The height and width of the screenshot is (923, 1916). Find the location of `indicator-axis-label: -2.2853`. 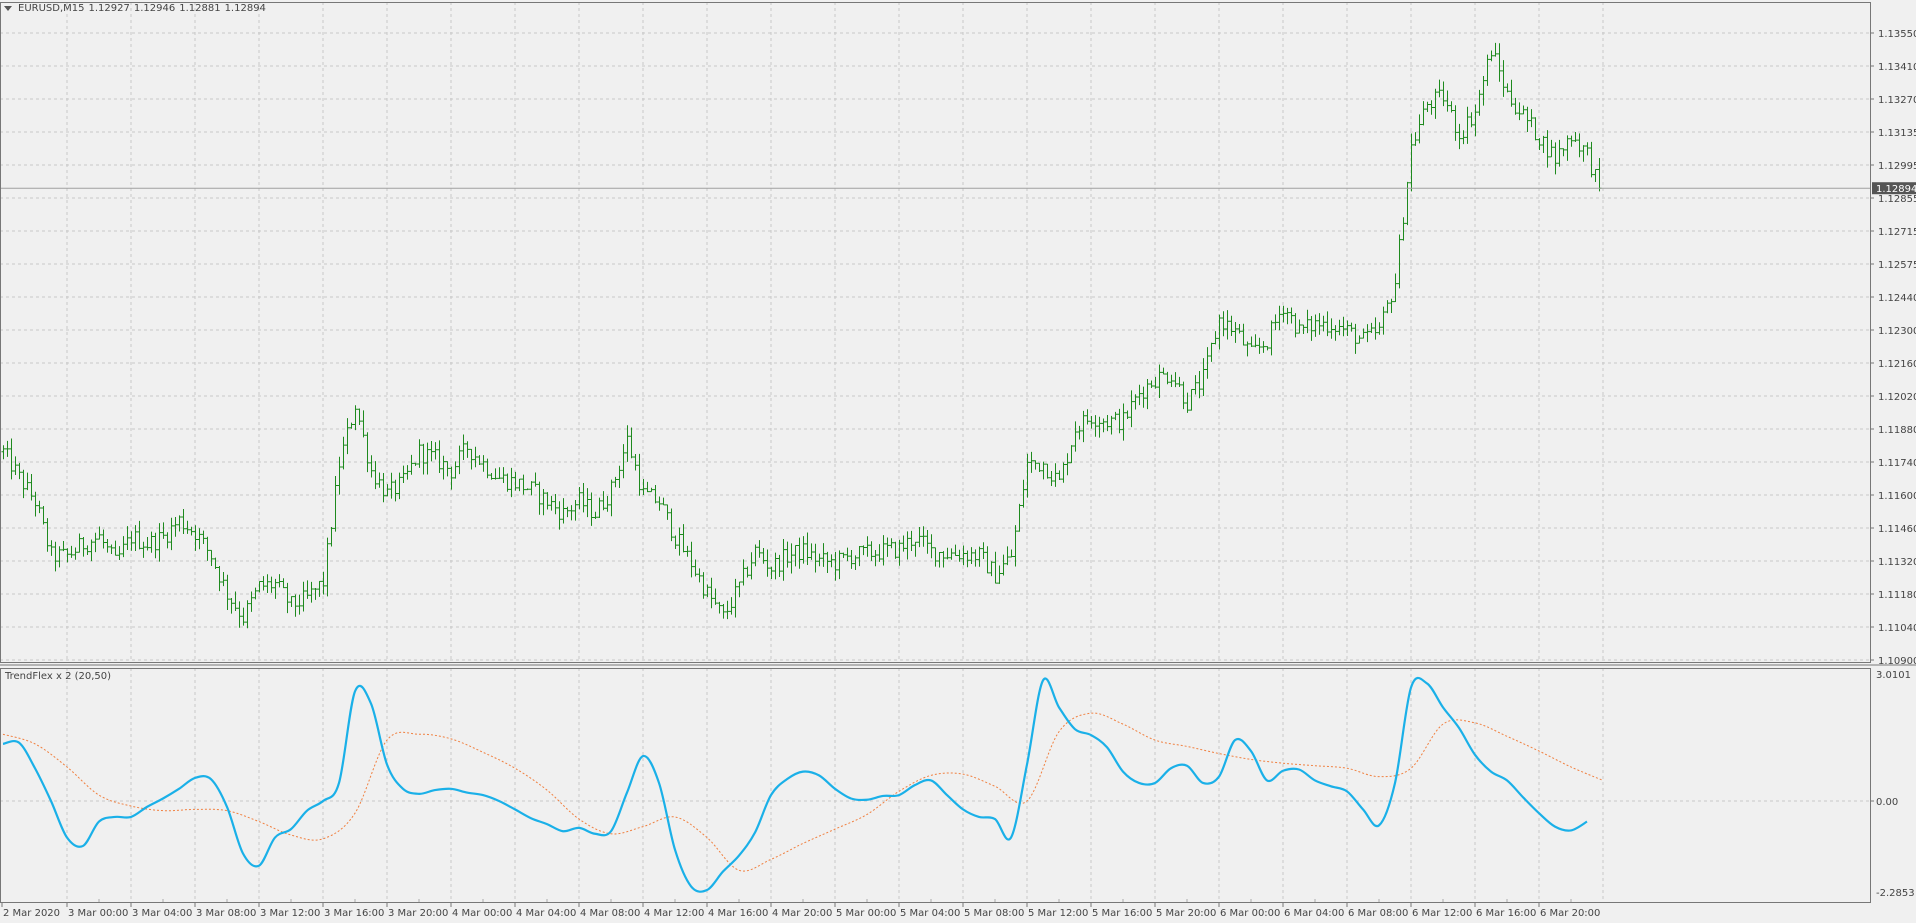

indicator-axis-label: -2.2853 is located at coordinates (1895, 893).